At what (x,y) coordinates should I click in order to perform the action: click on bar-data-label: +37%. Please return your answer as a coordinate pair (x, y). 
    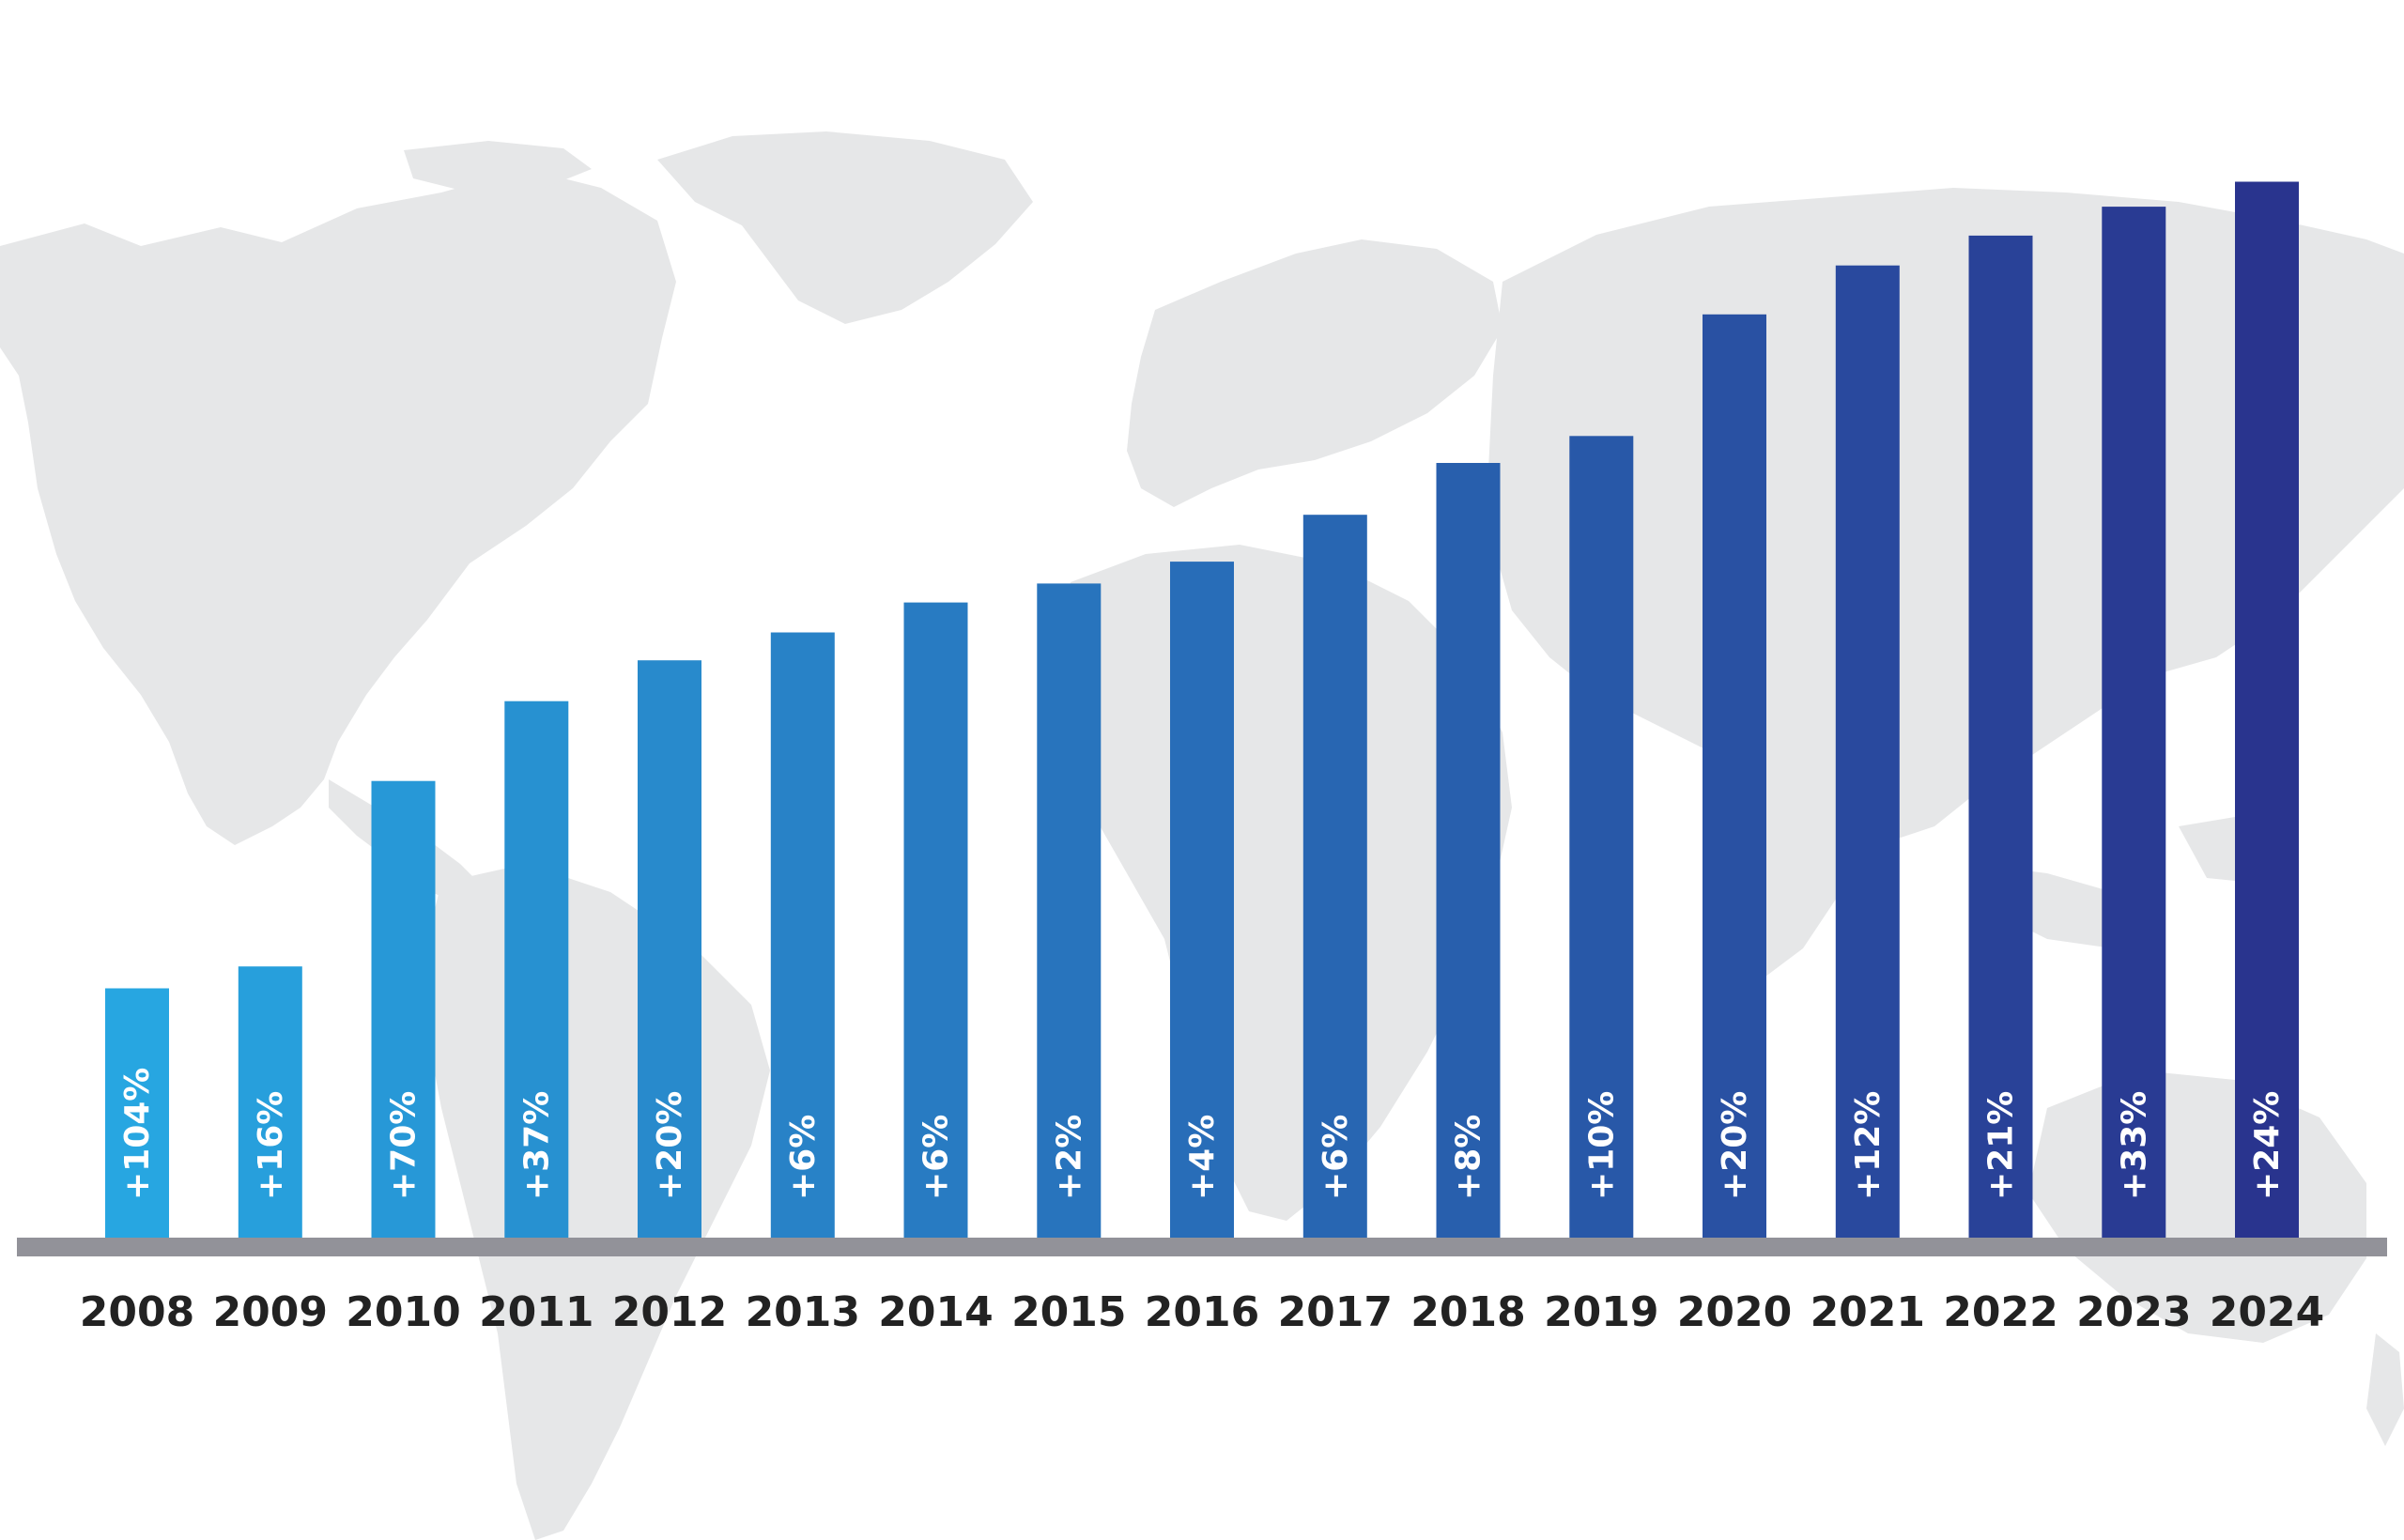
    Looking at the image, I should click on (536, 1145).